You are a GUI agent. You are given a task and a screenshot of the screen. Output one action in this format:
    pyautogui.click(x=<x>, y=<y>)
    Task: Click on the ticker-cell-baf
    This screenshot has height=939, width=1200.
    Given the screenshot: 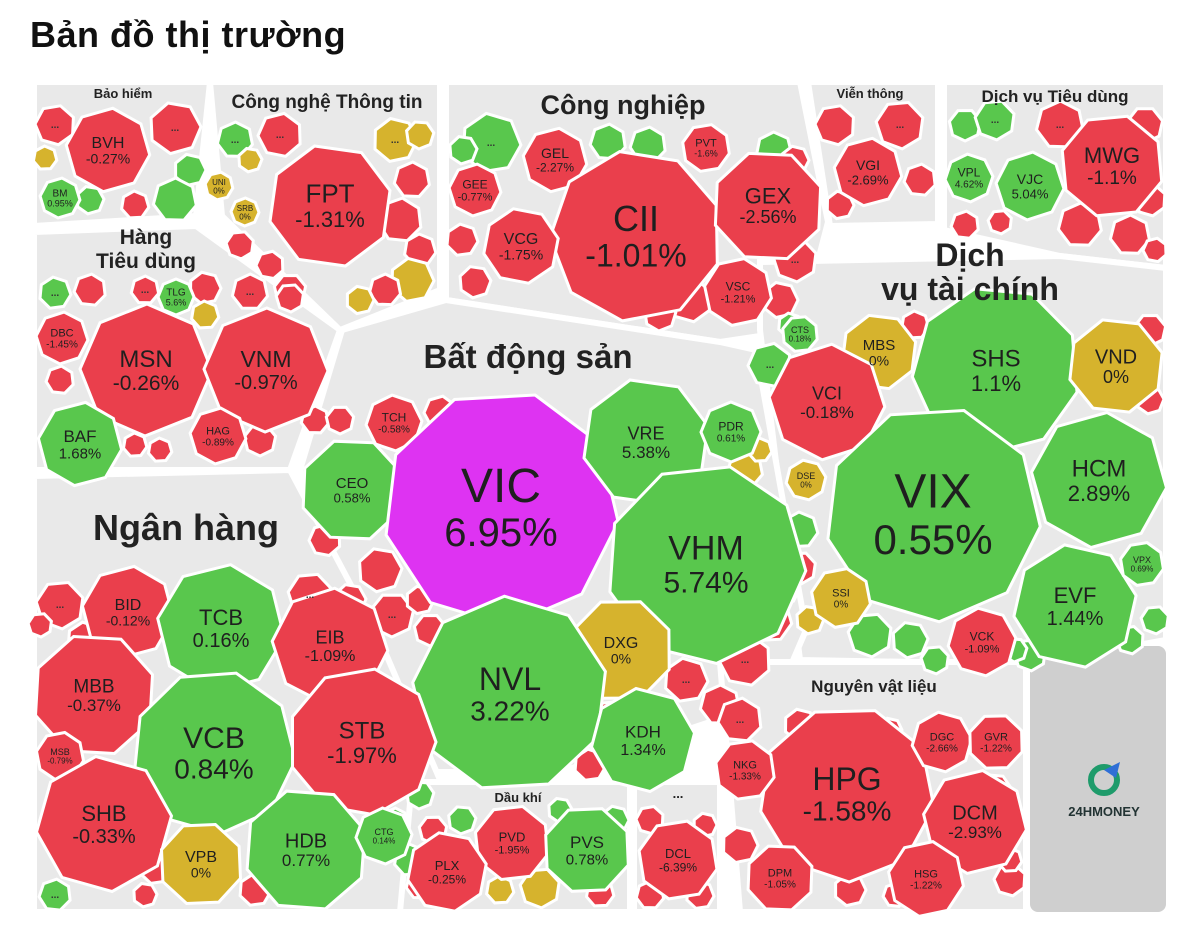 What is the action you would take?
    pyautogui.click(x=80, y=444)
    